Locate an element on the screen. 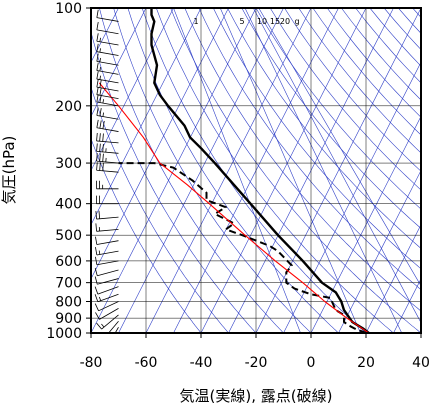 The image size is (431, 408). x-tick-label: 40 is located at coordinates (421, 363).